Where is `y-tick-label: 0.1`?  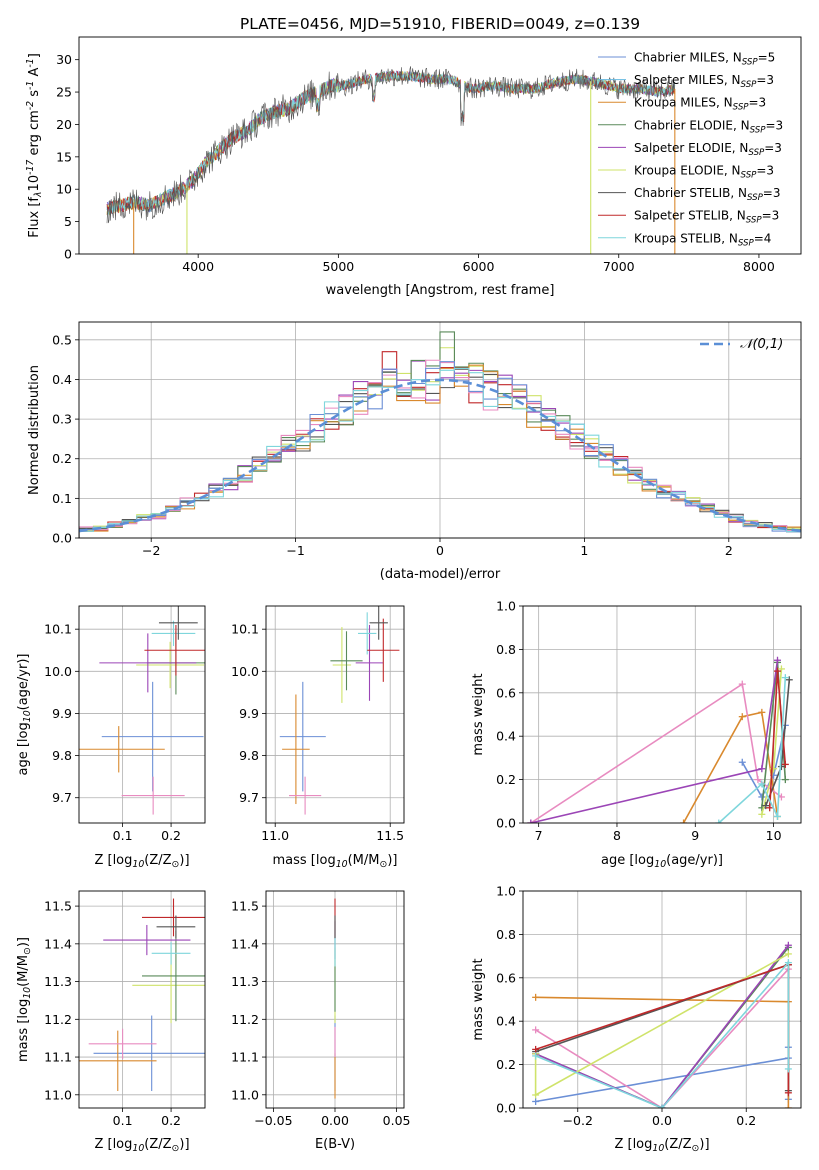 y-tick-label: 0.1 is located at coordinates (62, 498).